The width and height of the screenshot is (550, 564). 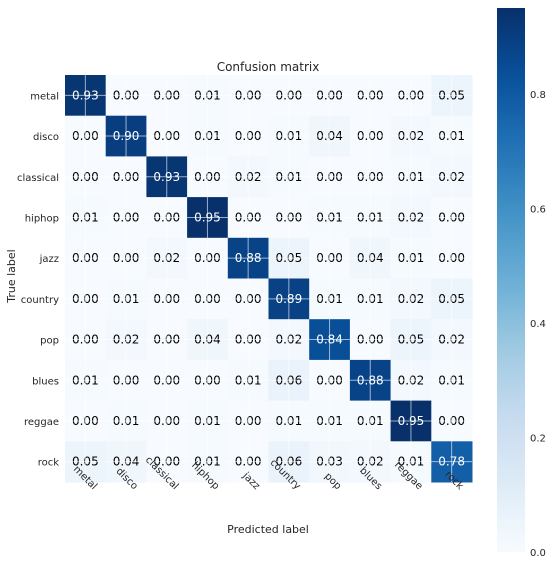 What do you see at coordinates (268, 67) in the screenshot?
I see `chart-title: Confusion matrix` at bounding box center [268, 67].